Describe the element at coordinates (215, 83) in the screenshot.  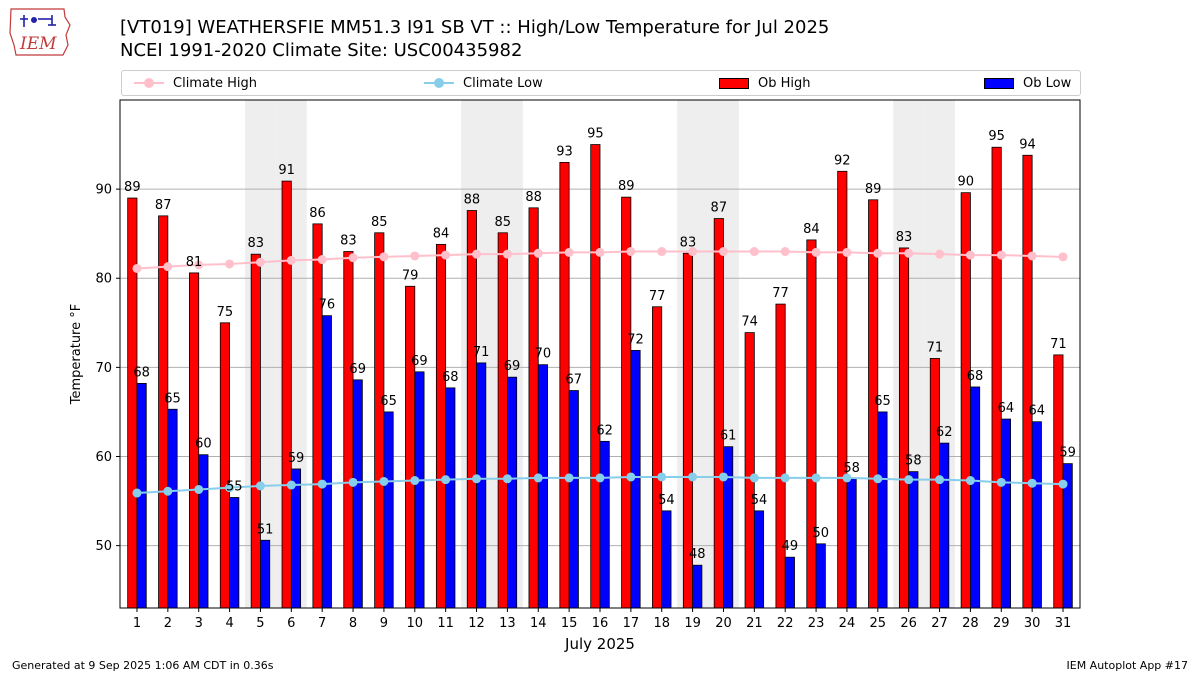
I see `legend-climate-high-label: Climate High` at that location.